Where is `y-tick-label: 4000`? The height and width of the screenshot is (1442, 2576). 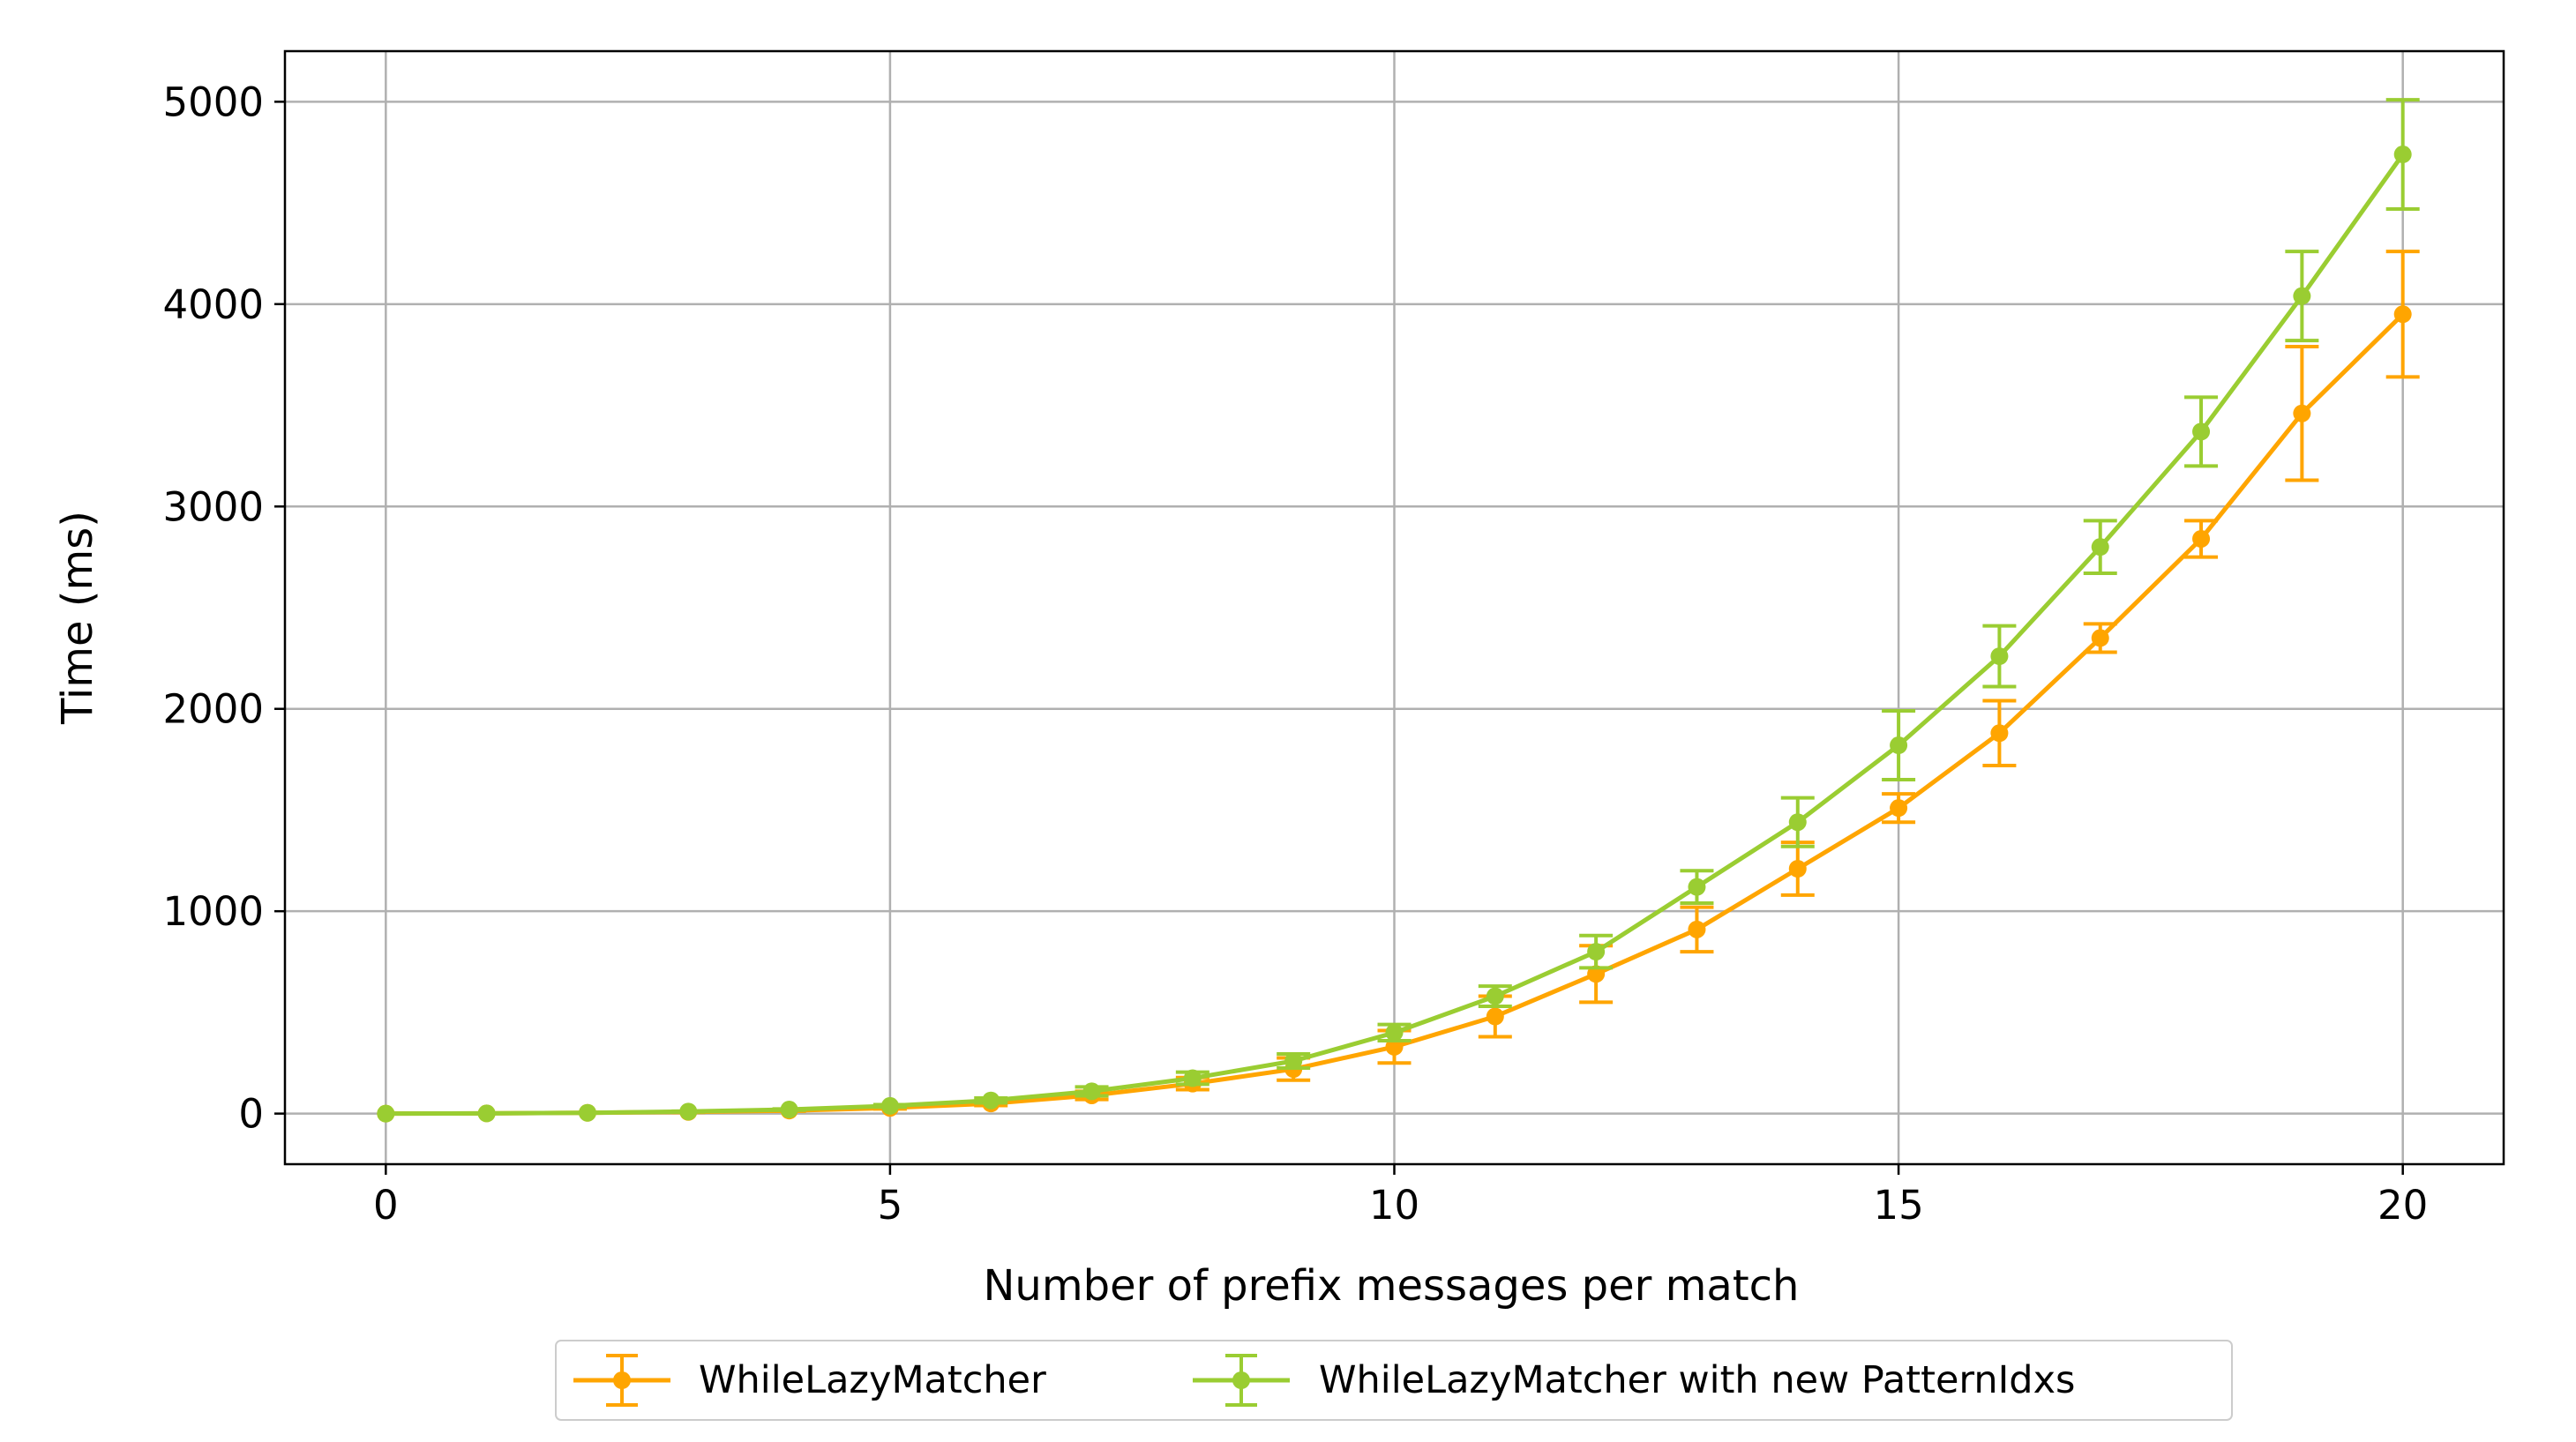
y-tick-label: 4000 is located at coordinates (213, 304).